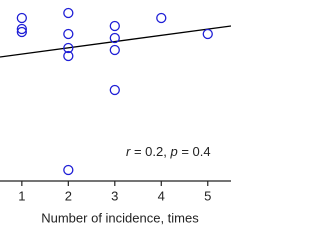 The width and height of the screenshot is (320, 240). I want to click on annotation: r = 0.2, p = 0.4, so click(168, 151).